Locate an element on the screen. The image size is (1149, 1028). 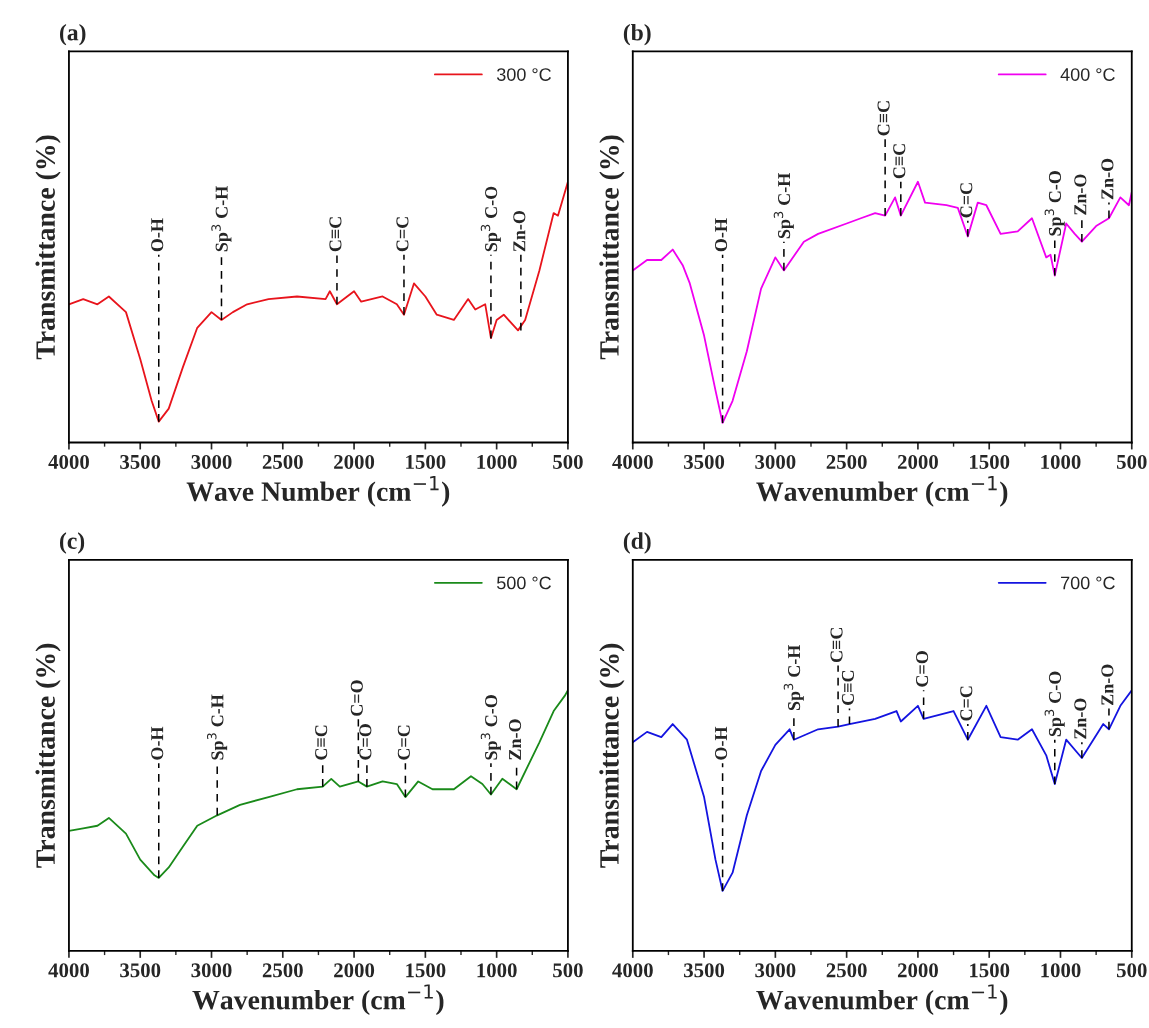
chart-title: (a) is located at coordinates (73, 34).